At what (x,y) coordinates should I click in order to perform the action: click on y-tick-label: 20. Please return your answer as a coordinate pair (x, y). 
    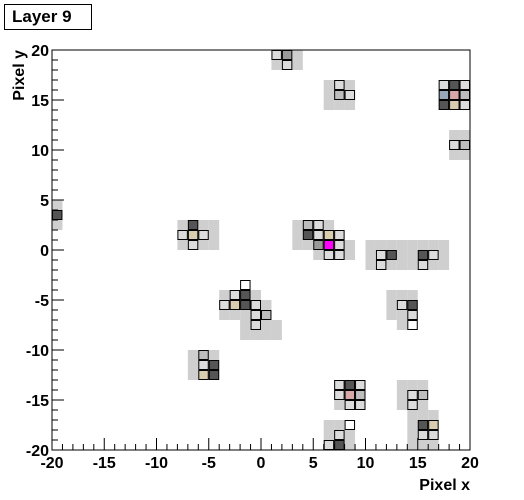
    Looking at the image, I should click on (40, 51).